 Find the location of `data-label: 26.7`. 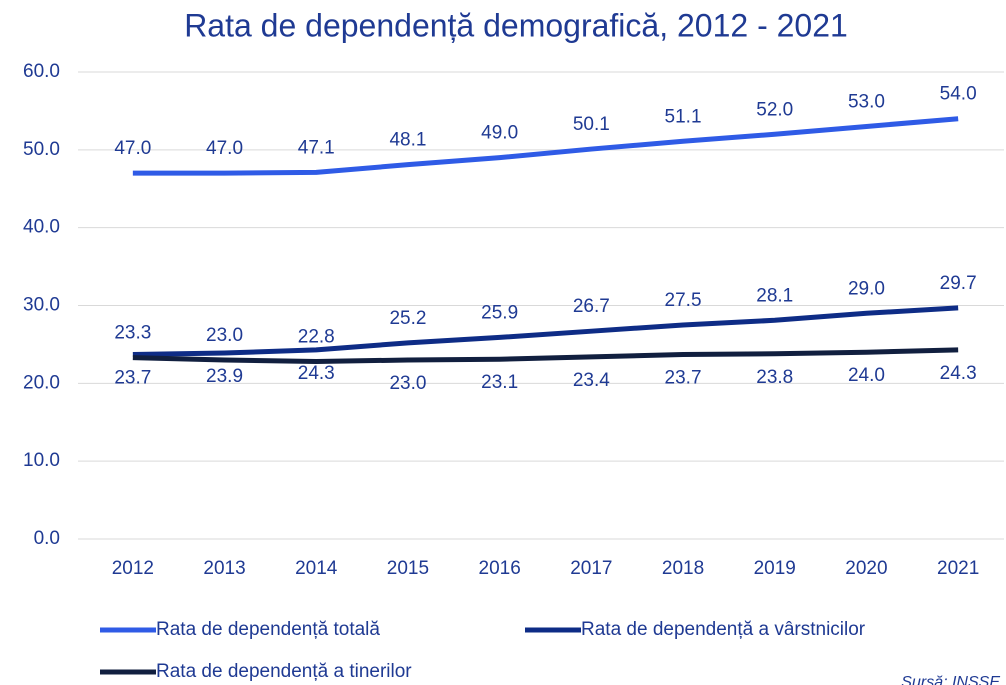

data-label: 26.7 is located at coordinates (591, 306).